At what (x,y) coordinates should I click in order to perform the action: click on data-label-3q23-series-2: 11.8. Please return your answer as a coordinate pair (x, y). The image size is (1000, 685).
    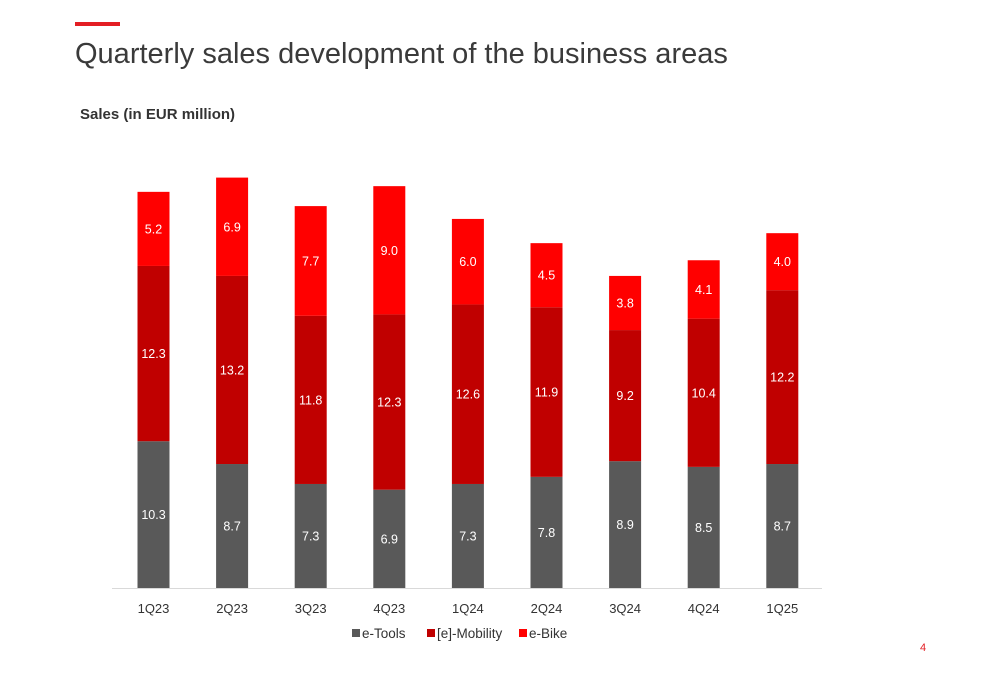
    Looking at the image, I should click on (310, 400).